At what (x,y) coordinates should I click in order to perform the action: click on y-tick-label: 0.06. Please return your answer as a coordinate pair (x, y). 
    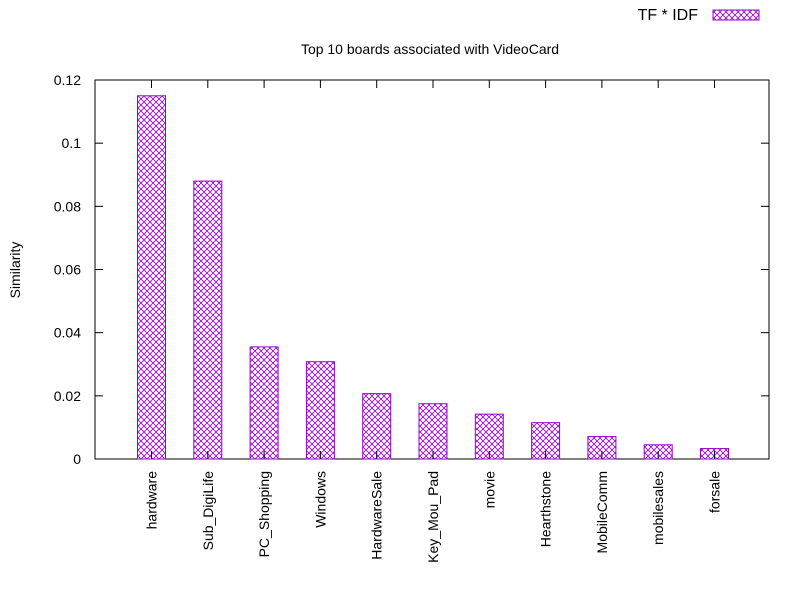
    Looking at the image, I should click on (67, 270).